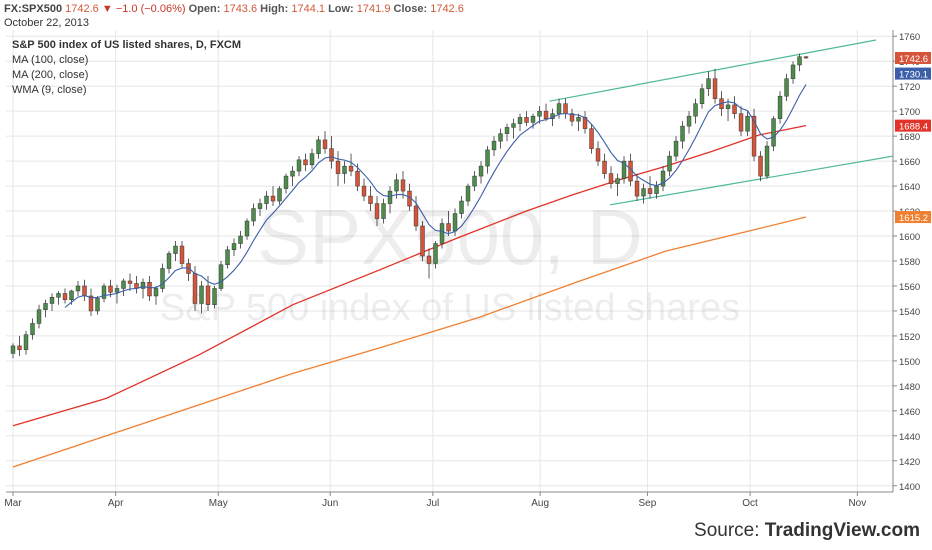  What do you see at coordinates (33, 9) in the screenshot?
I see `symbol: FX:SPX500` at bounding box center [33, 9].